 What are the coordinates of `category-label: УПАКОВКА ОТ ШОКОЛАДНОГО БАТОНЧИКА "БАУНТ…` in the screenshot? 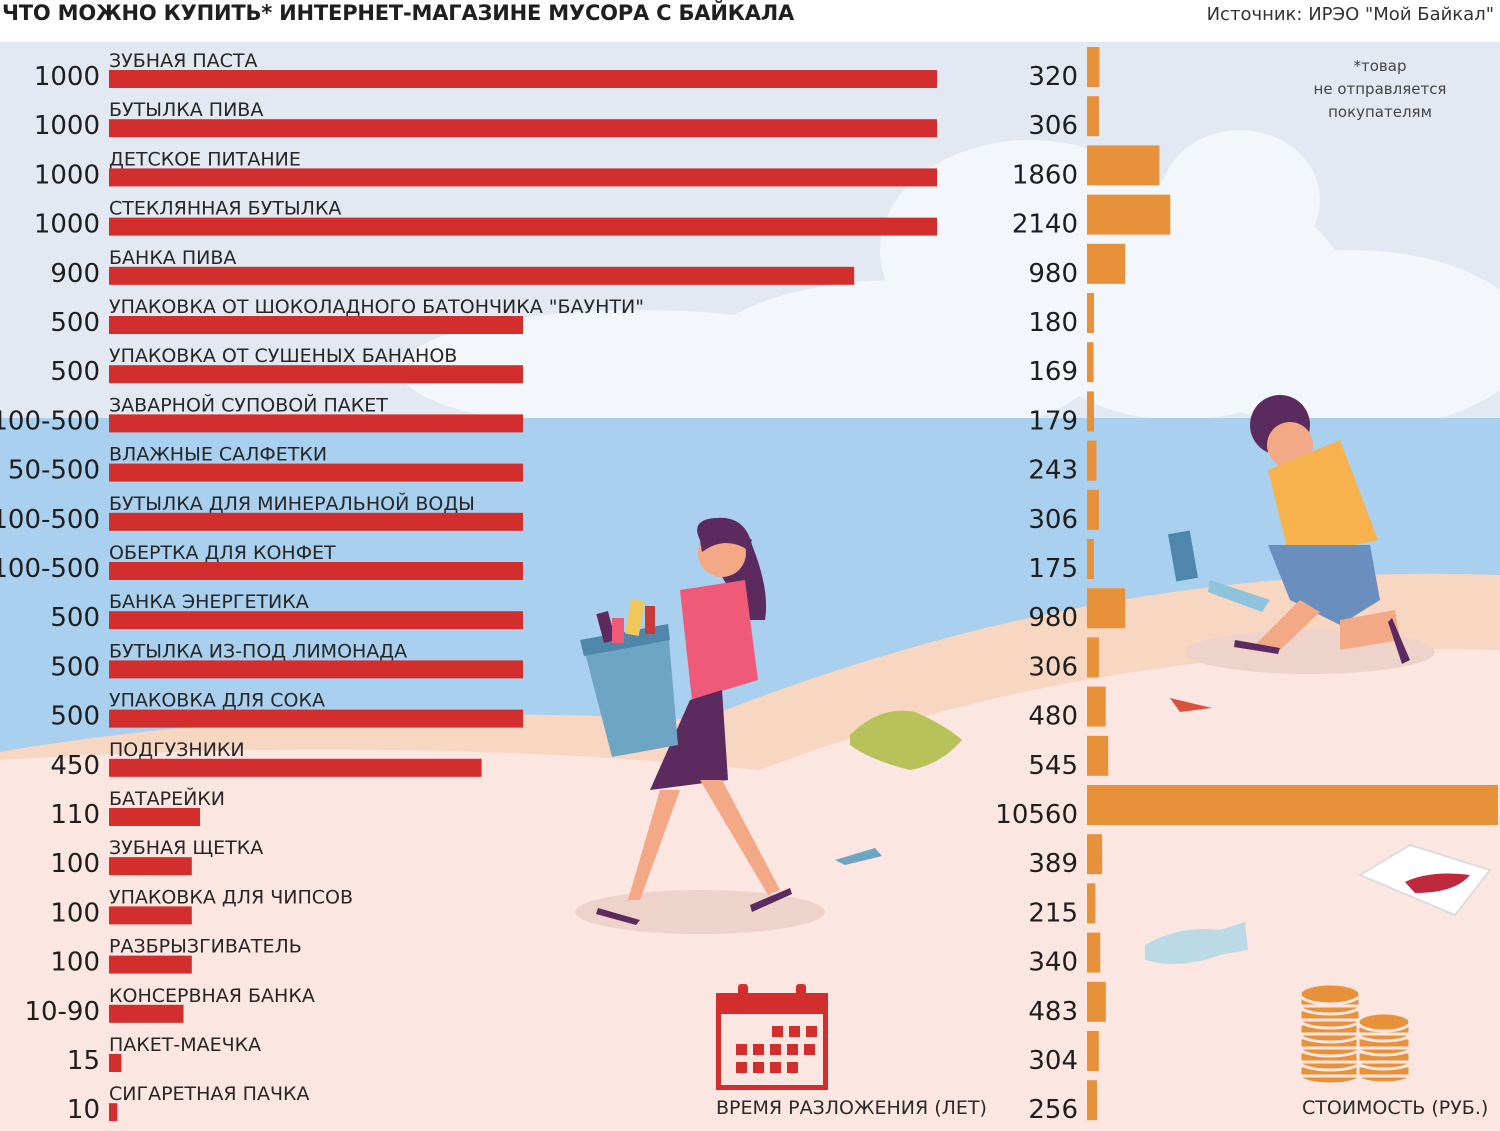 It's located at (376, 307).